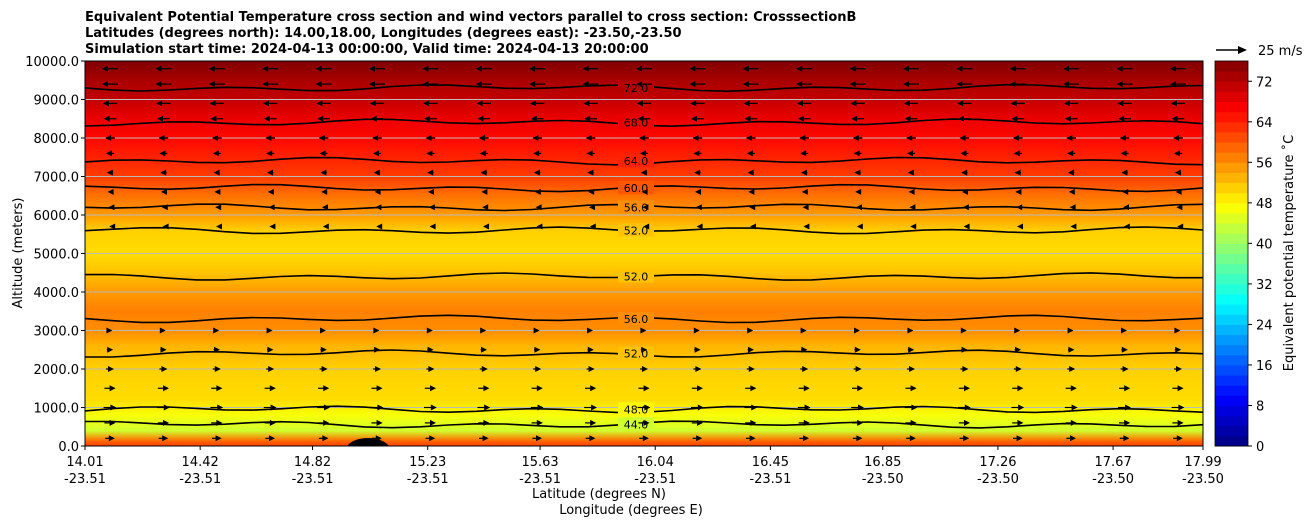  What do you see at coordinates (1264, 204) in the screenshot?
I see `colorbar-tick-label-6: 48` at bounding box center [1264, 204].